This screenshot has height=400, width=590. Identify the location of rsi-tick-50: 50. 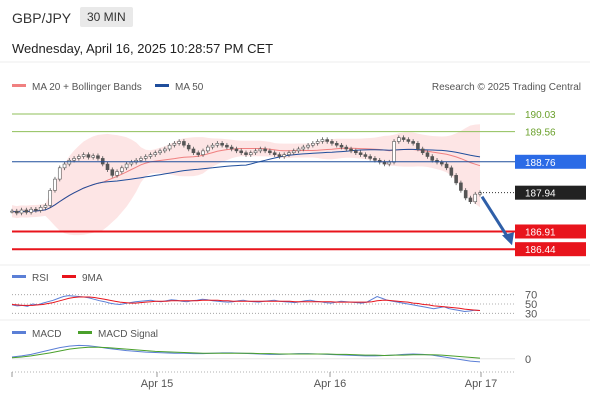
(531, 305).